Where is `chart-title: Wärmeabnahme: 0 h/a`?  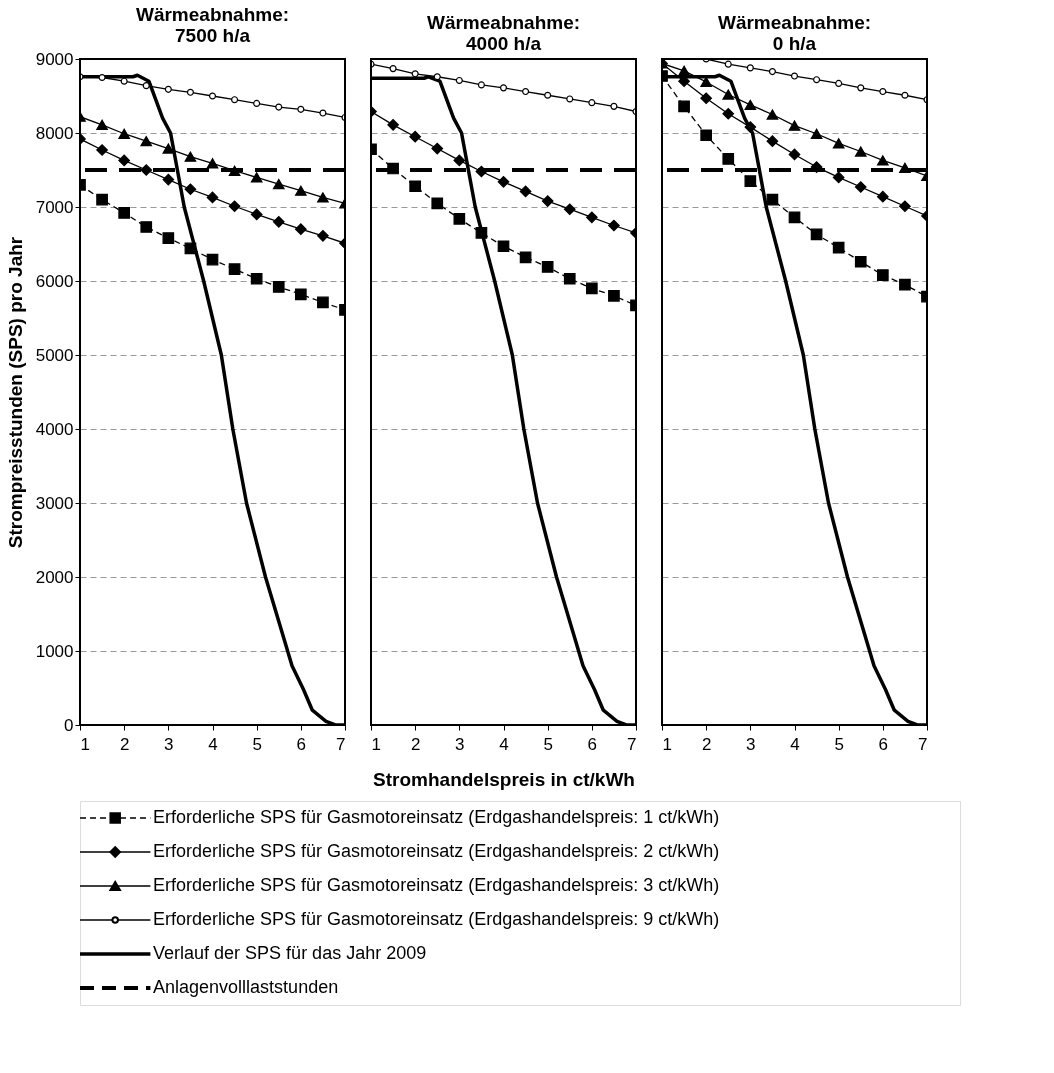
chart-title: Wärmeabnahme: 0 h/a is located at coordinates (794, 33).